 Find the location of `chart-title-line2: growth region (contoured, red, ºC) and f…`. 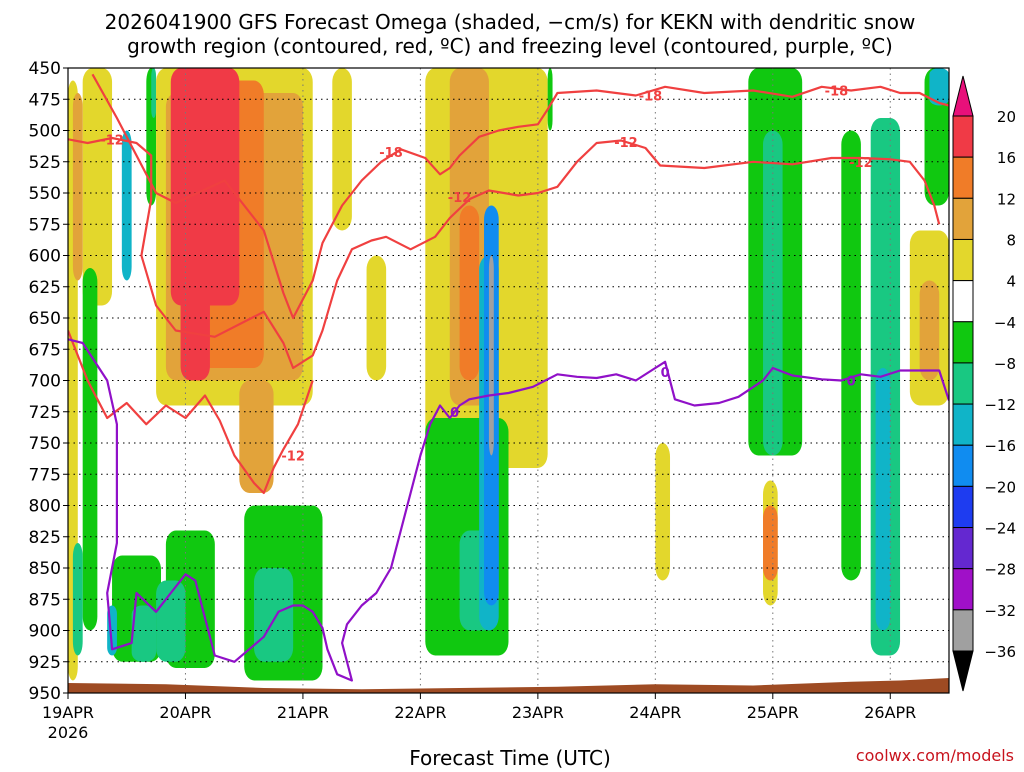

chart-title-line2: growth region (contoured, red, ºC) and f… is located at coordinates (510, 46).